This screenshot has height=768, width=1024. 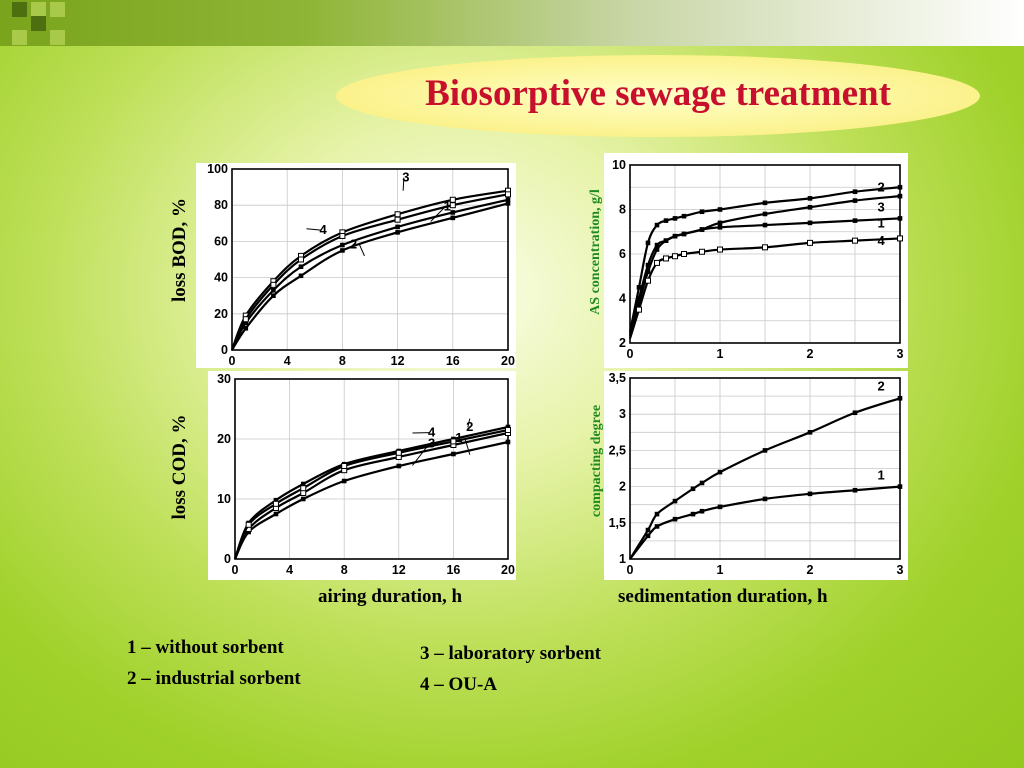 I want to click on legend-item-4: 4 – OU-A, so click(x=459, y=684).